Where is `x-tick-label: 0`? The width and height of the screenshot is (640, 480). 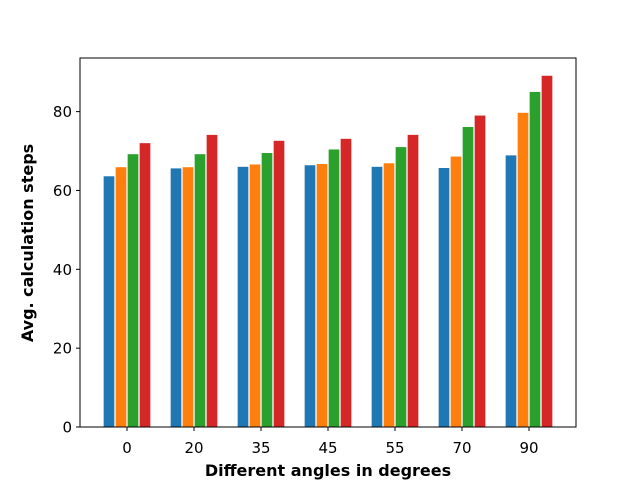
x-tick-label: 0 is located at coordinates (127, 448).